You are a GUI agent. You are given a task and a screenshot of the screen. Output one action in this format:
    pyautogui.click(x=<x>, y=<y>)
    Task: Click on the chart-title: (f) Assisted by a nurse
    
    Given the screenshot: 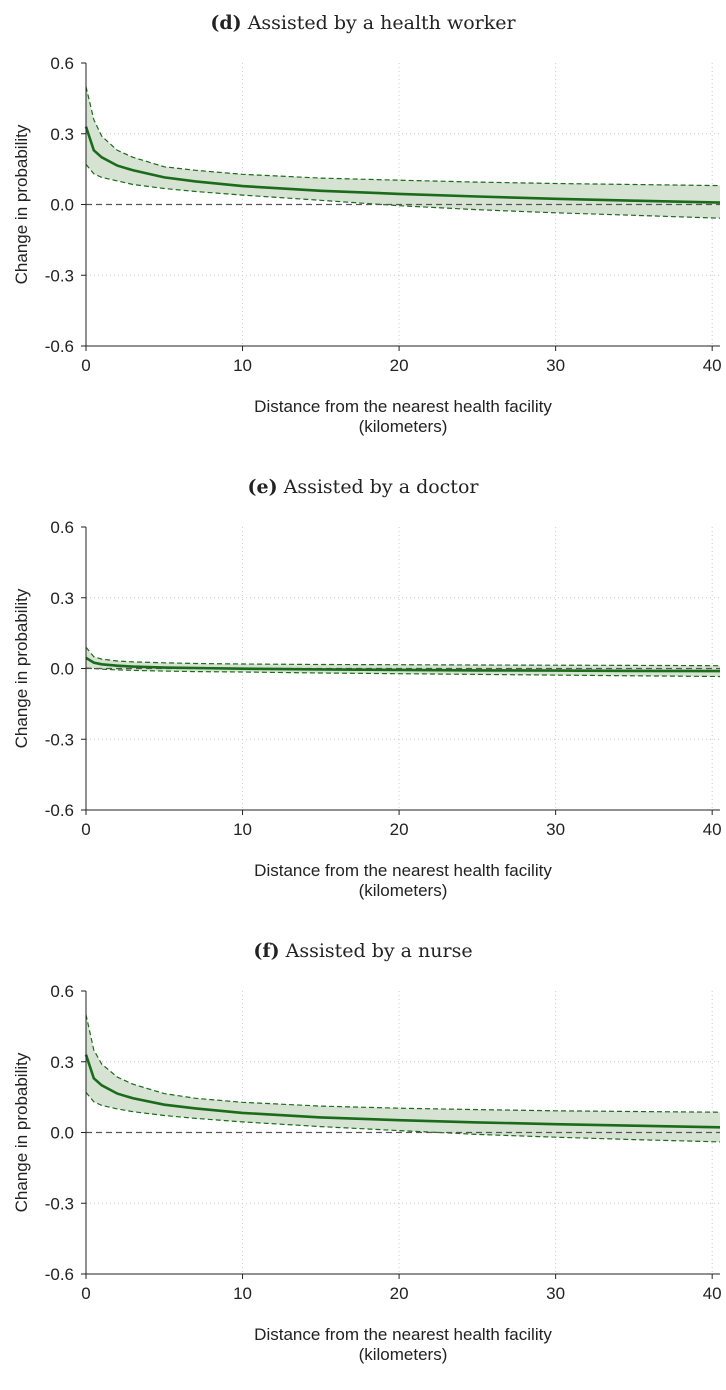 What is the action you would take?
    pyautogui.click(x=362, y=951)
    